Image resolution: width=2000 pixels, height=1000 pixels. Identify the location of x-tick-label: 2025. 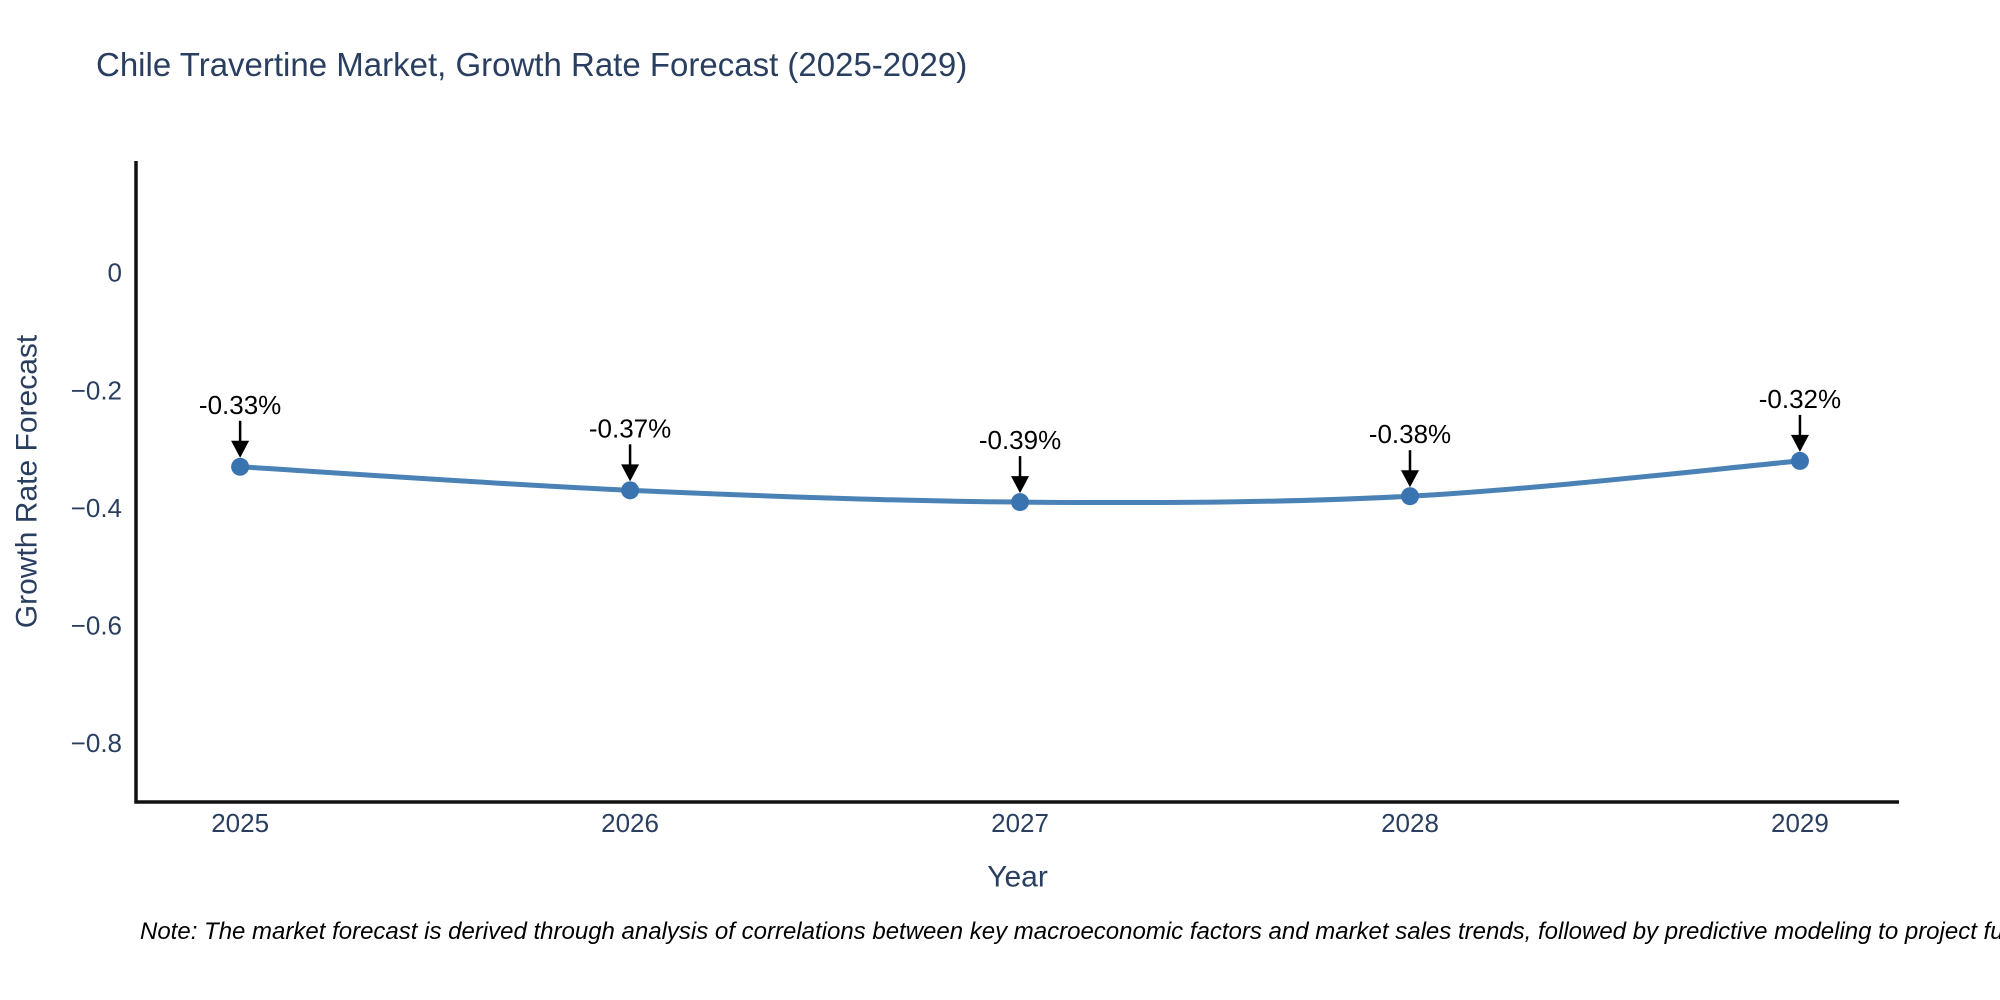
(240, 823).